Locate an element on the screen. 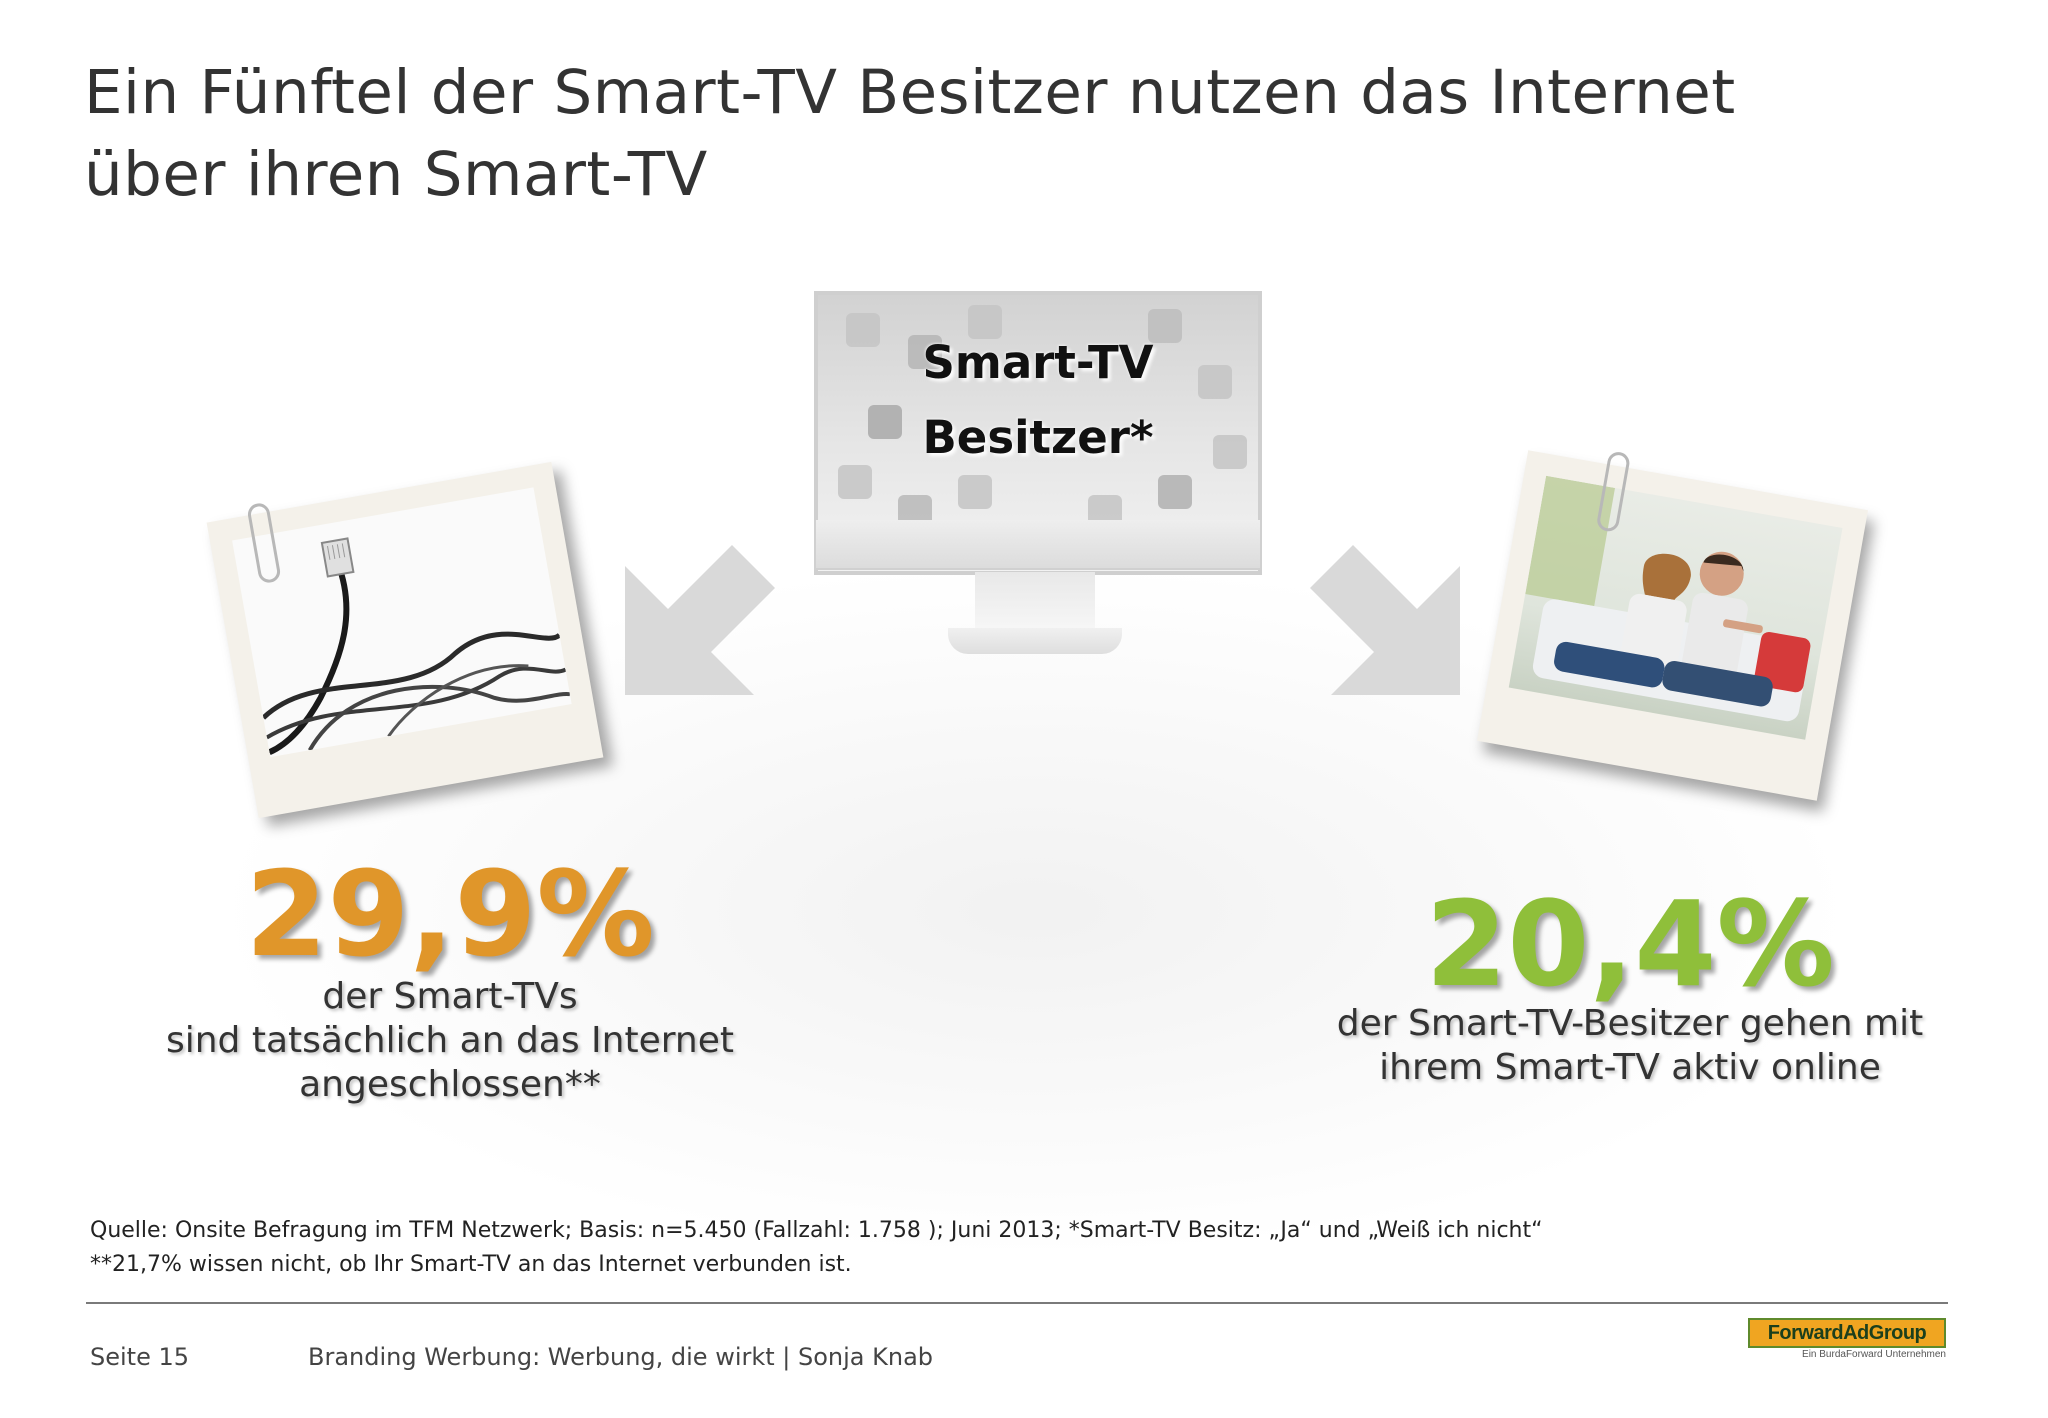 The height and width of the screenshot is (1418, 2048). network-cable-photo is located at coordinates (402, 622).